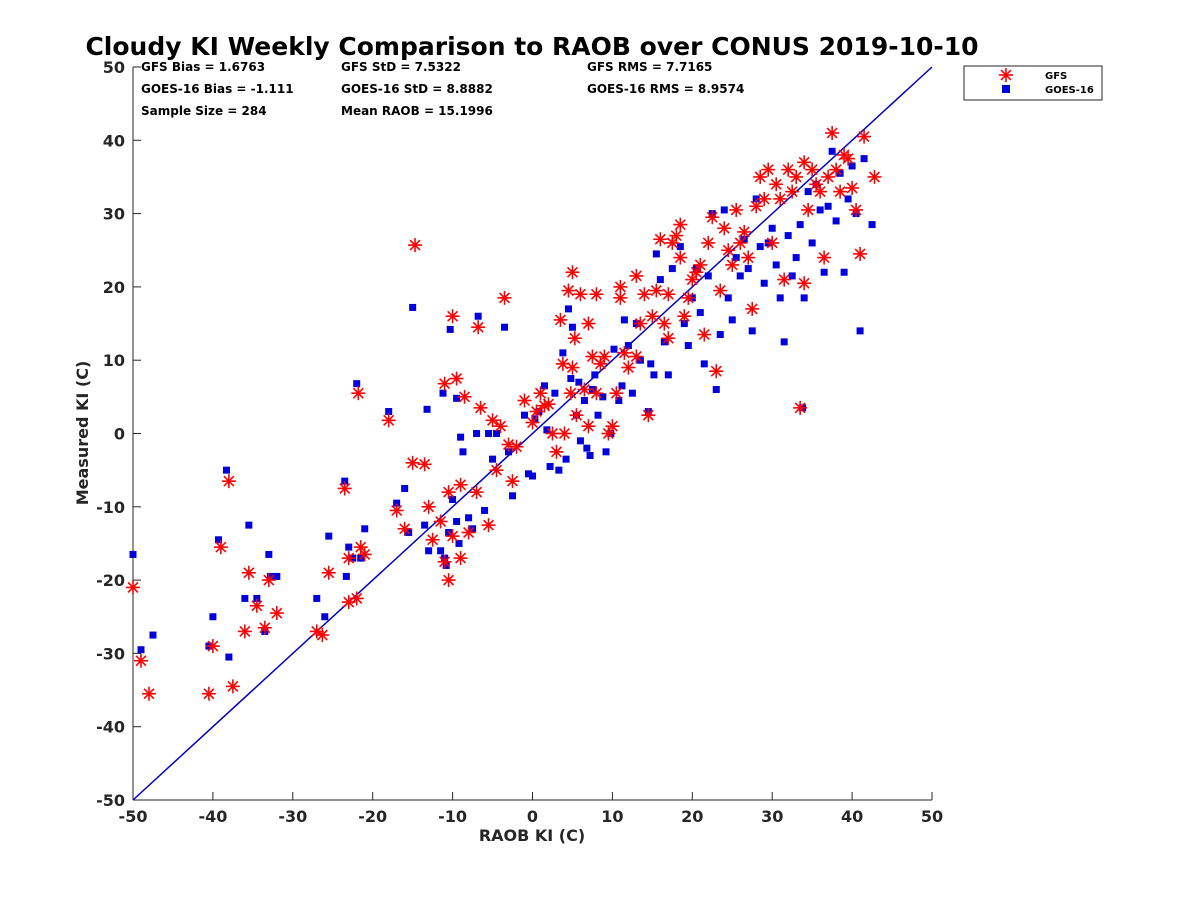 Image resolution: width=1200 pixels, height=900 pixels. I want to click on x-tick-label: 20, so click(692, 816).